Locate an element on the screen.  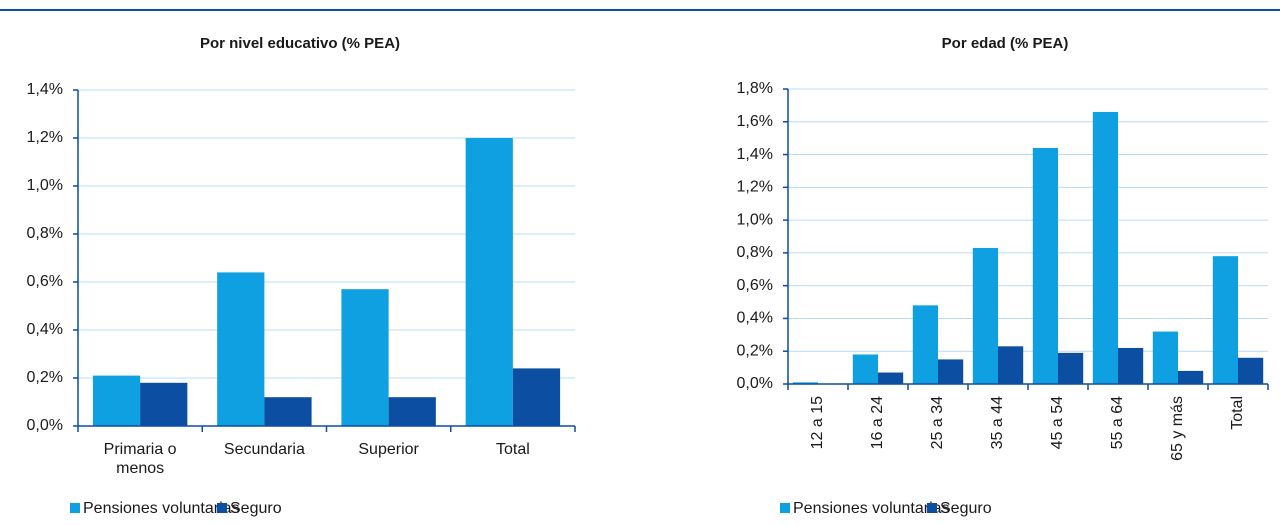
x-tick-label: 16 a 24 is located at coordinates (877, 422).